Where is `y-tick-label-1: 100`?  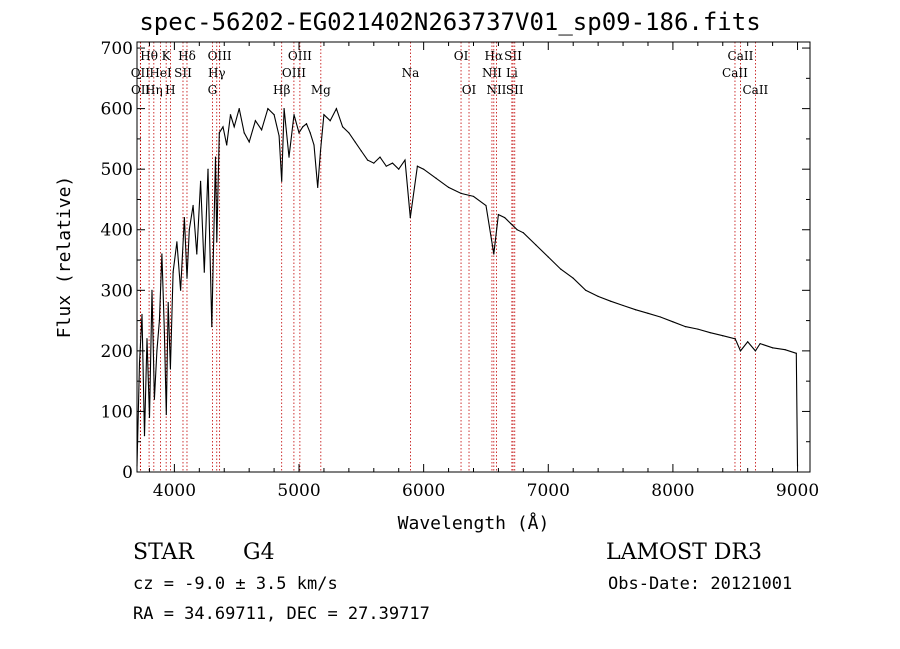 y-tick-label-1: 100 is located at coordinates (117, 412).